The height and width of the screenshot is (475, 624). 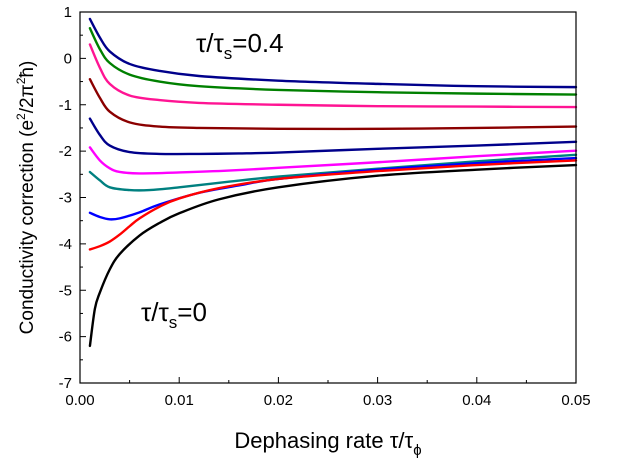 I want to click on x-axis-title: Dephasing rate τ/τϕ, so click(x=327, y=443).